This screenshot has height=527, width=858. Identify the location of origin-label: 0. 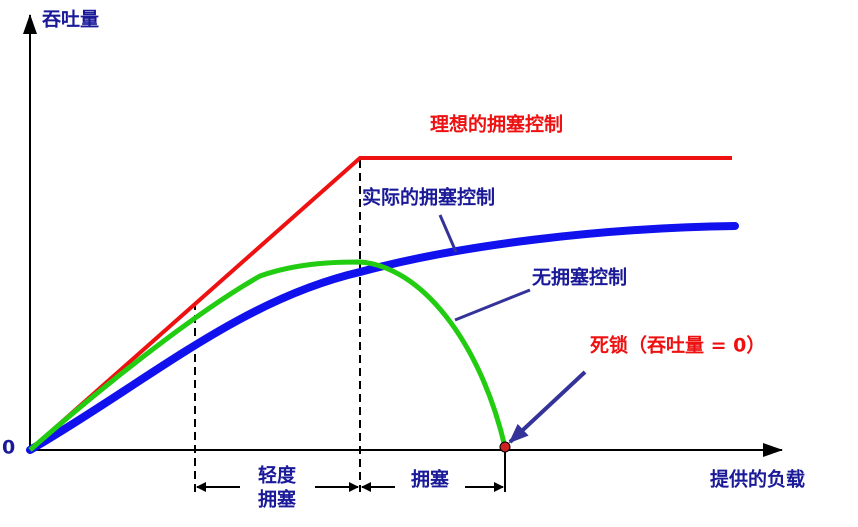
(8, 448).